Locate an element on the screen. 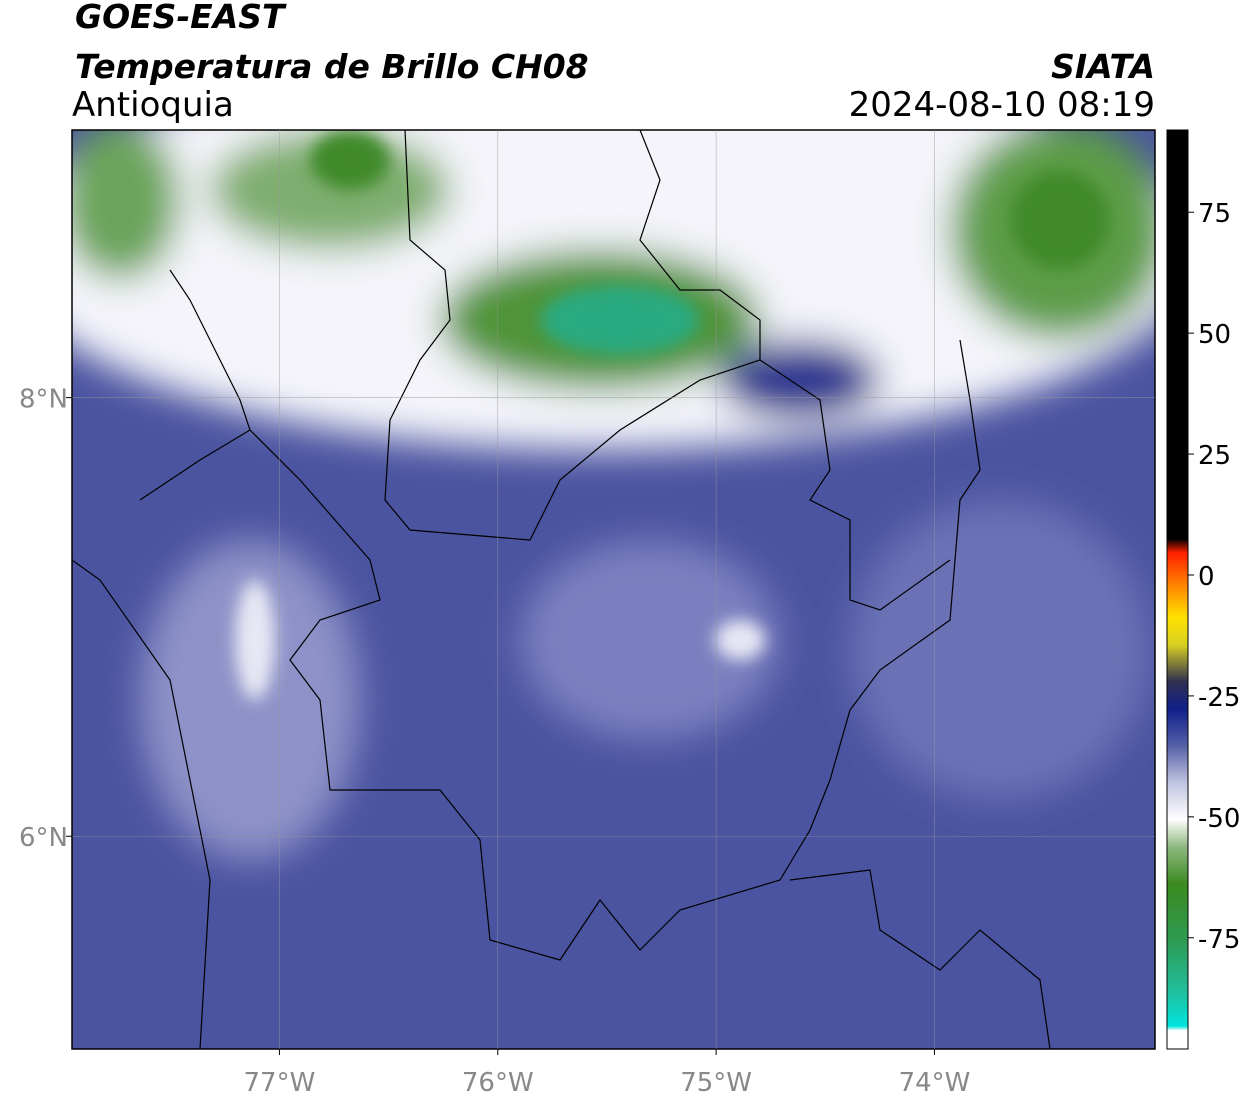  timestamp: 2024-08-10 08:19 is located at coordinates (1002, 105).